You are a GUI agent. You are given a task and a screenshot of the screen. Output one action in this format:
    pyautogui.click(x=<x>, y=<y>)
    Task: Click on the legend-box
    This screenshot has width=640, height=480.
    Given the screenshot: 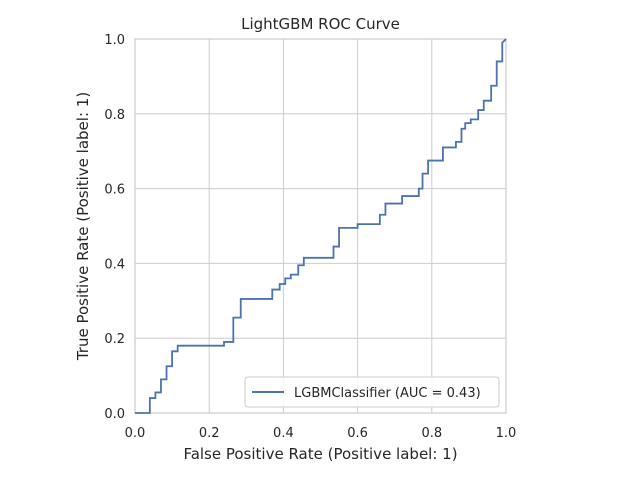 What is the action you would take?
    pyautogui.click(x=372, y=392)
    